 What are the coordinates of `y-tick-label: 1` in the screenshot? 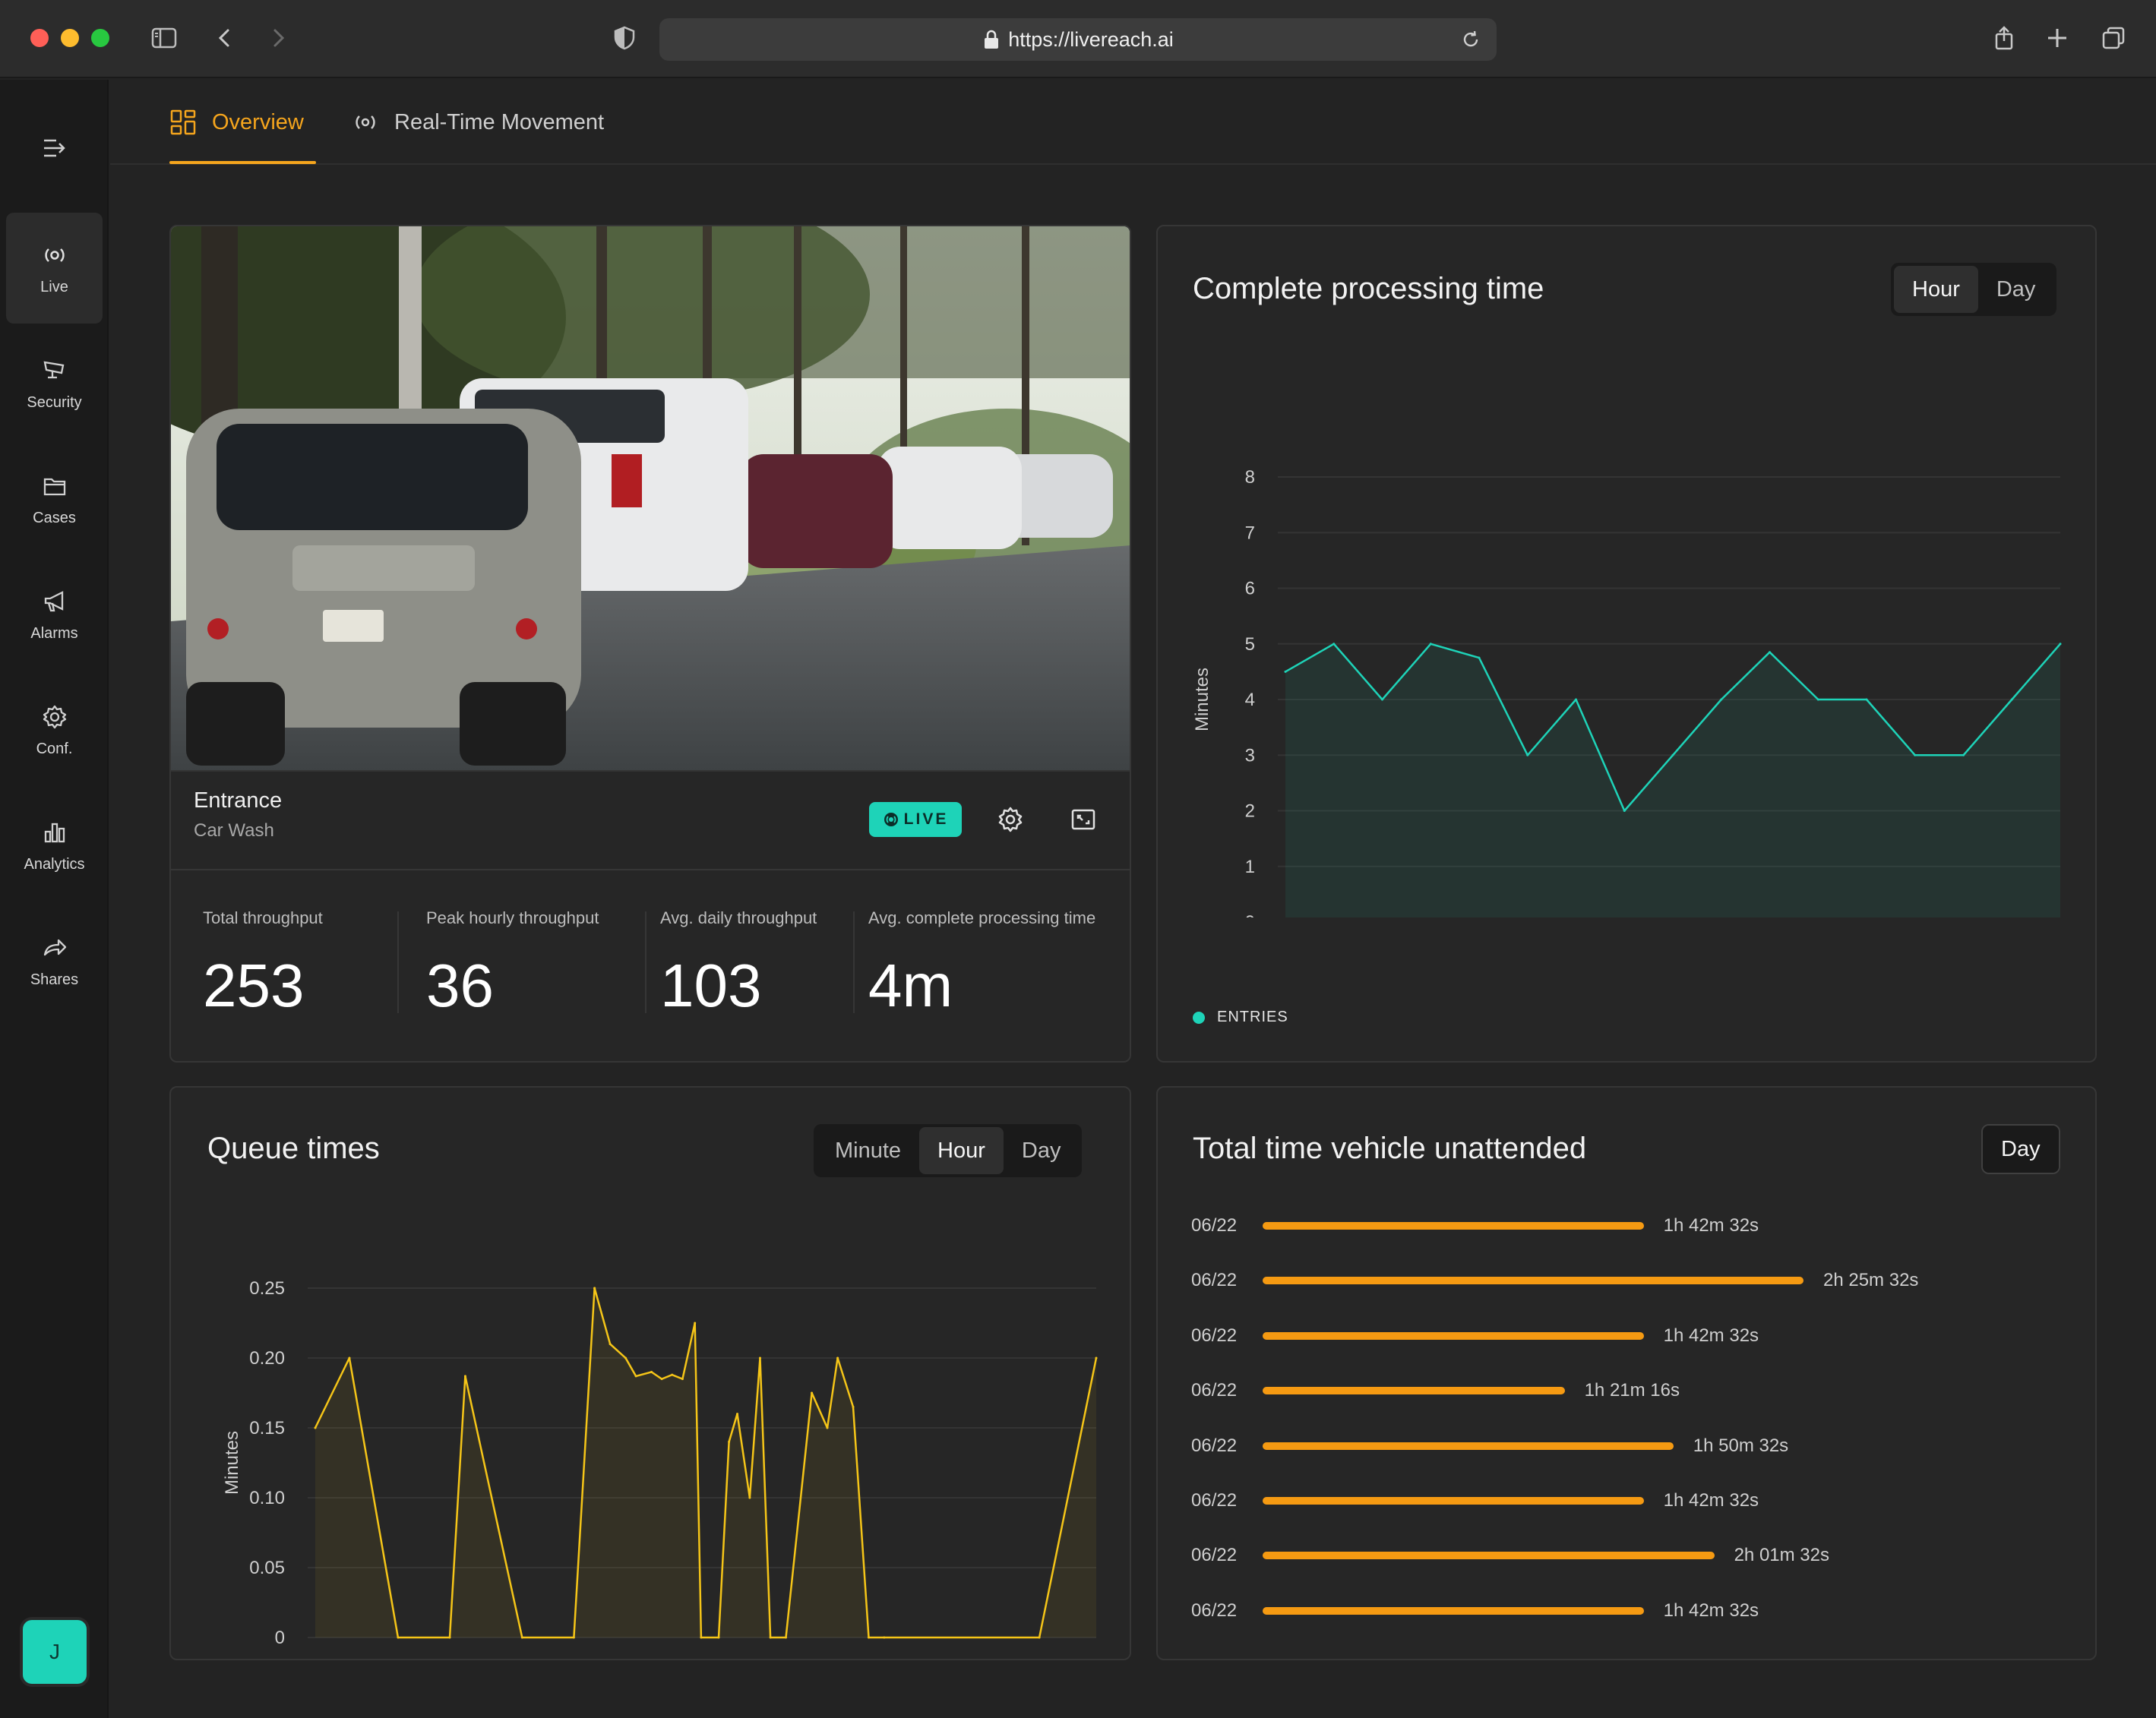 It's located at (1250, 867).